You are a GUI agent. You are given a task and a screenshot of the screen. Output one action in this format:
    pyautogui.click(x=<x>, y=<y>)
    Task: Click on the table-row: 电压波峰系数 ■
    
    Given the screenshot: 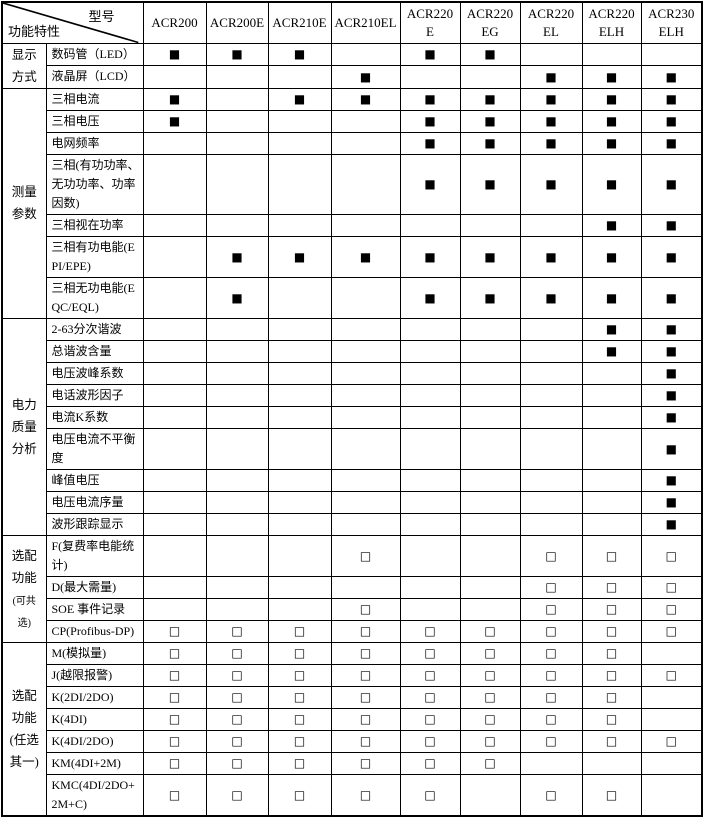 What is the action you would take?
    pyautogui.click(x=352, y=373)
    